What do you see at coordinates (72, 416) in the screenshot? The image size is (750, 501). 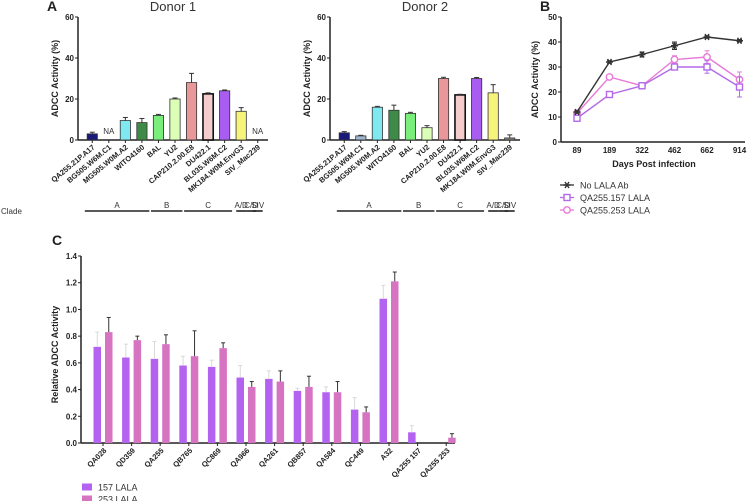 I see `y-tick-label: 0.2` at bounding box center [72, 416].